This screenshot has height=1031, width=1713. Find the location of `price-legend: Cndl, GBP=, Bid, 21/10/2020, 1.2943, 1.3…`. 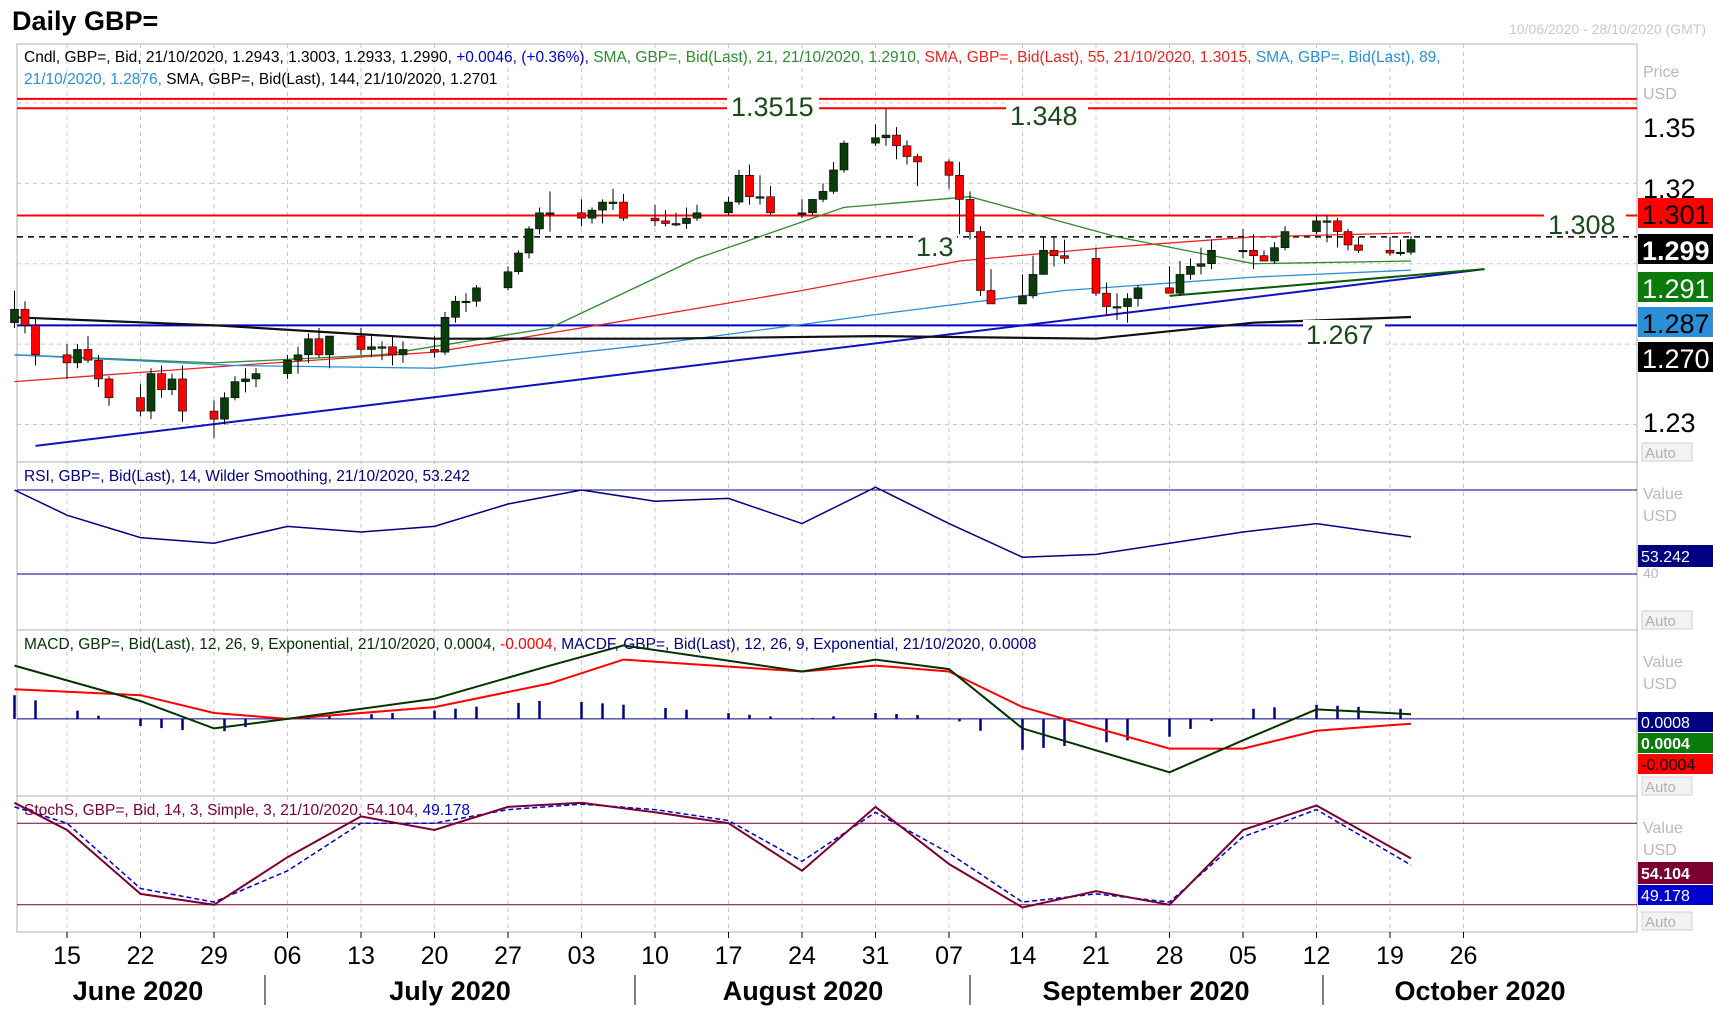

price-legend: Cndl, GBP=, Bid, 21/10/2020, 1.2943, 1.3… is located at coordinates (732, 57).